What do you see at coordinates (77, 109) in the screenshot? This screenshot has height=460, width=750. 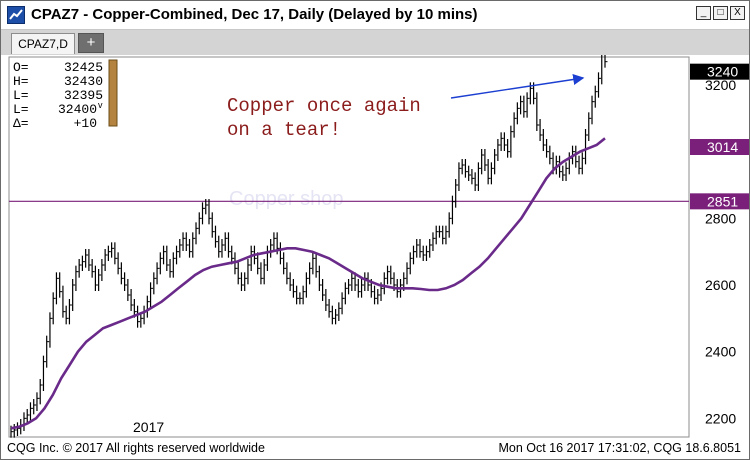 I see `last-value: 32400` at bounding box center [77, 109].